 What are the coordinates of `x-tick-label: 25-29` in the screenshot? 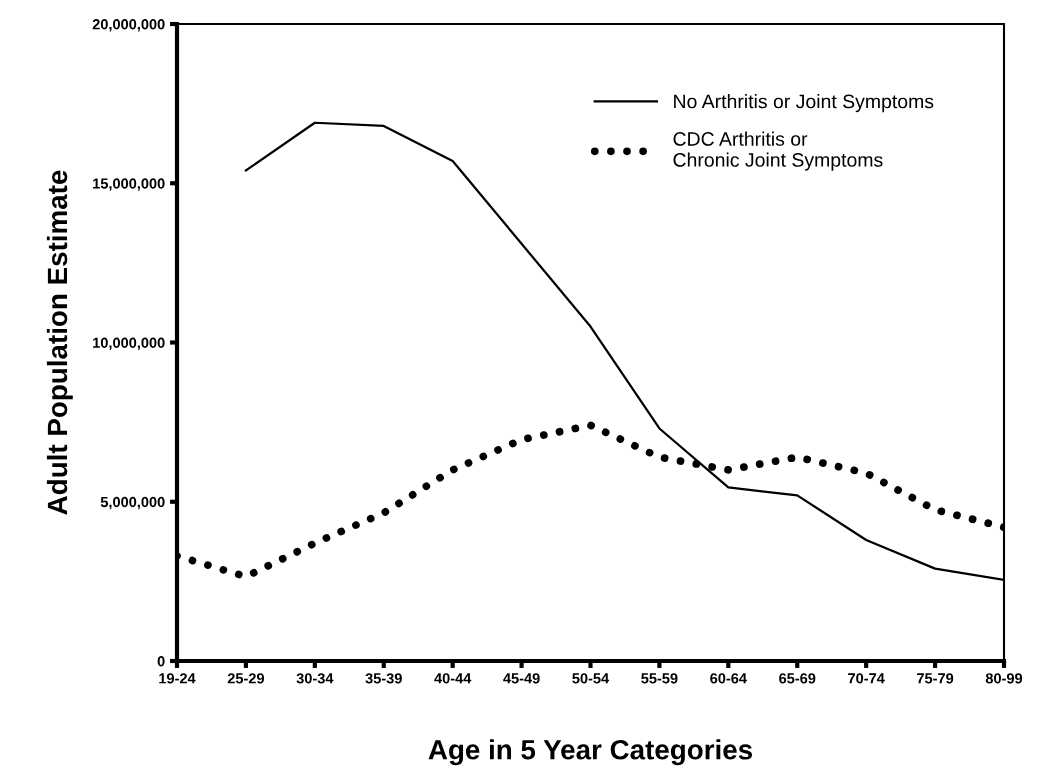 It's located at (246, 678).